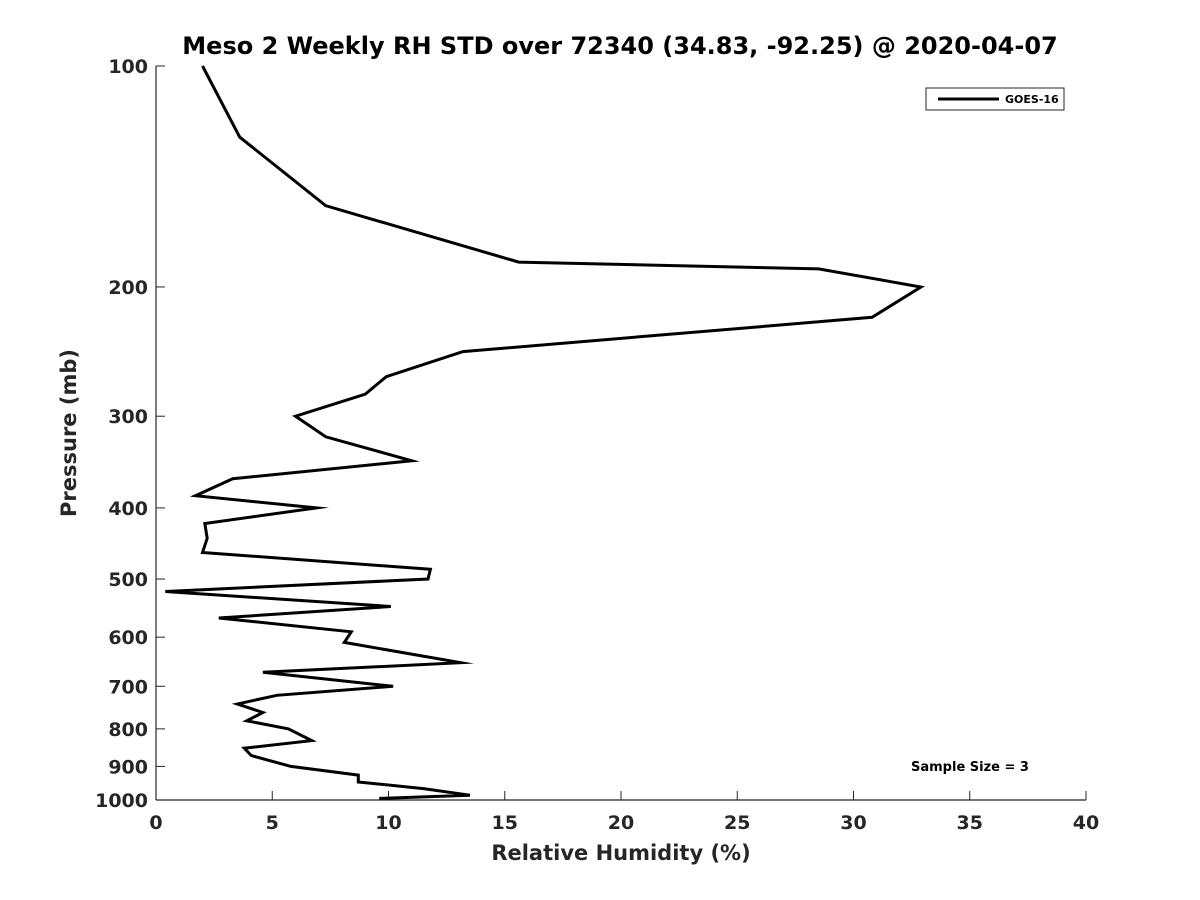 The width and height of the screenshot is (1200, 900). Describe the element at coordinates (970, 823) in the screenshot. I see `x-tick-label: 35` at that location.